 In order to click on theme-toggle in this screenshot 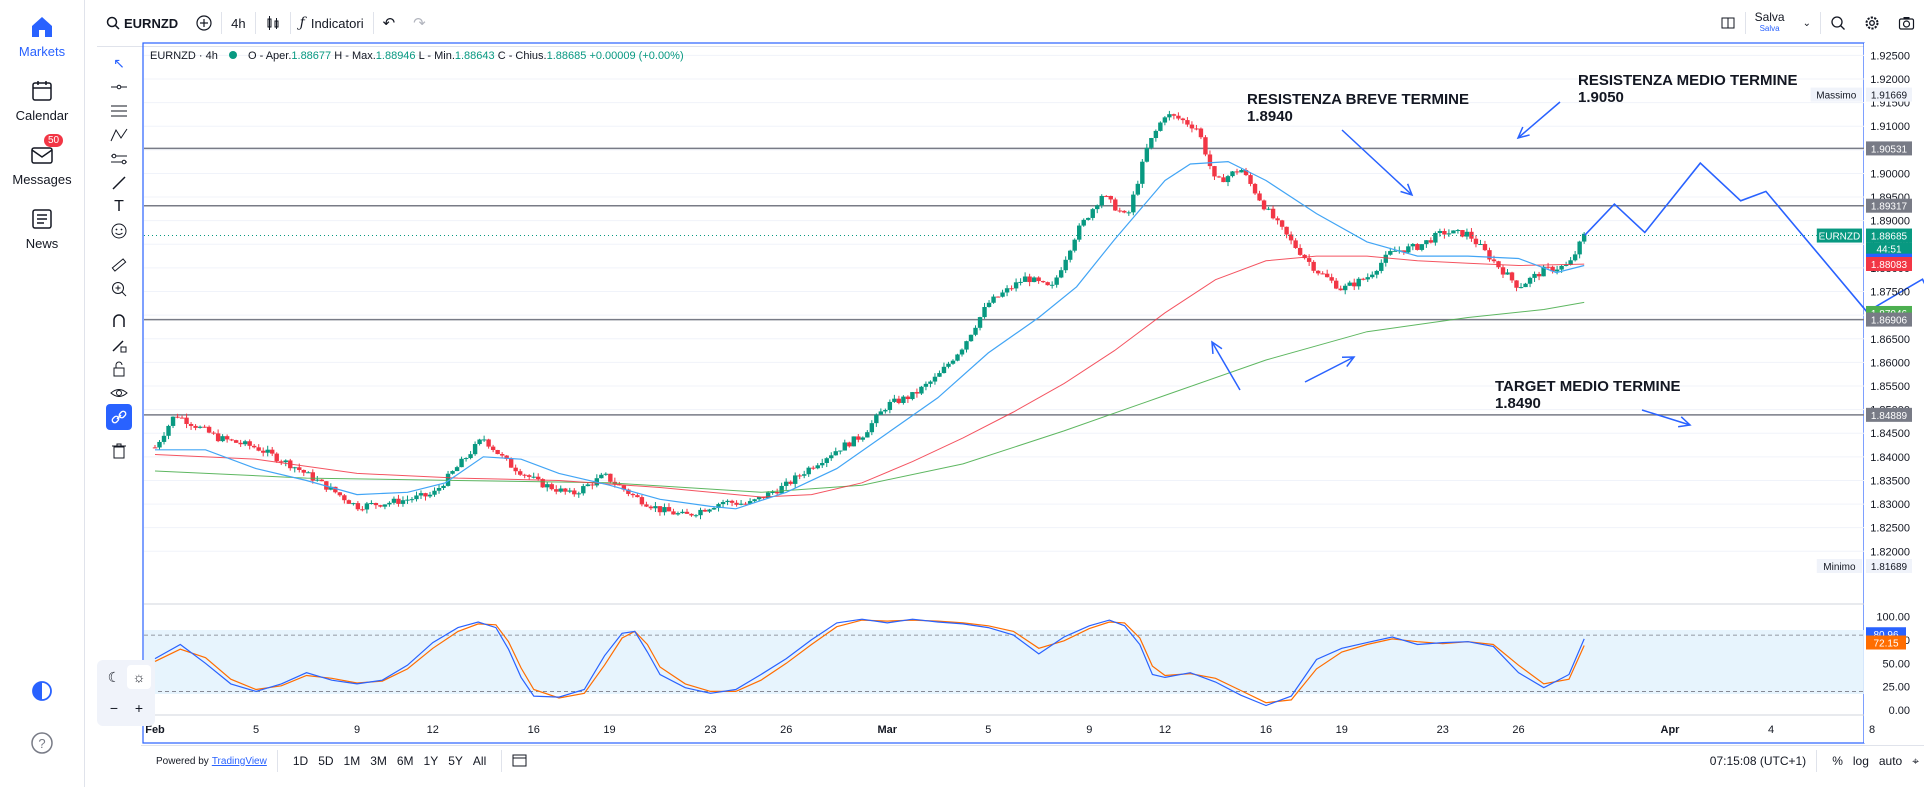, I will do `click(42, 693)`.